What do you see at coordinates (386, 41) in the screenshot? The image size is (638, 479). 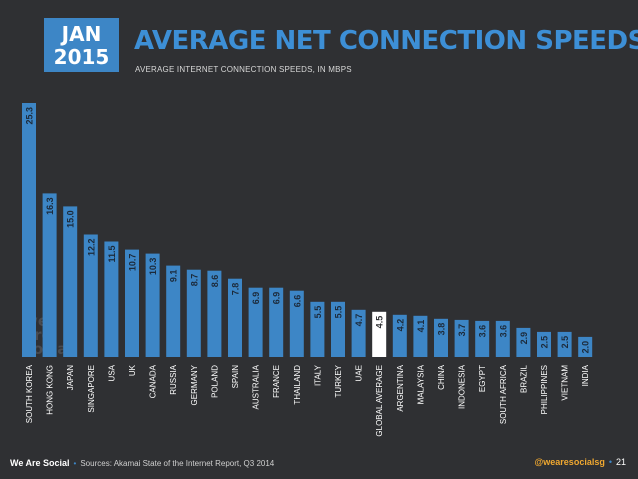 I see `page-title: AVERAGE NET CONNECTION SPEEDS` at bounding box center [386, 41].